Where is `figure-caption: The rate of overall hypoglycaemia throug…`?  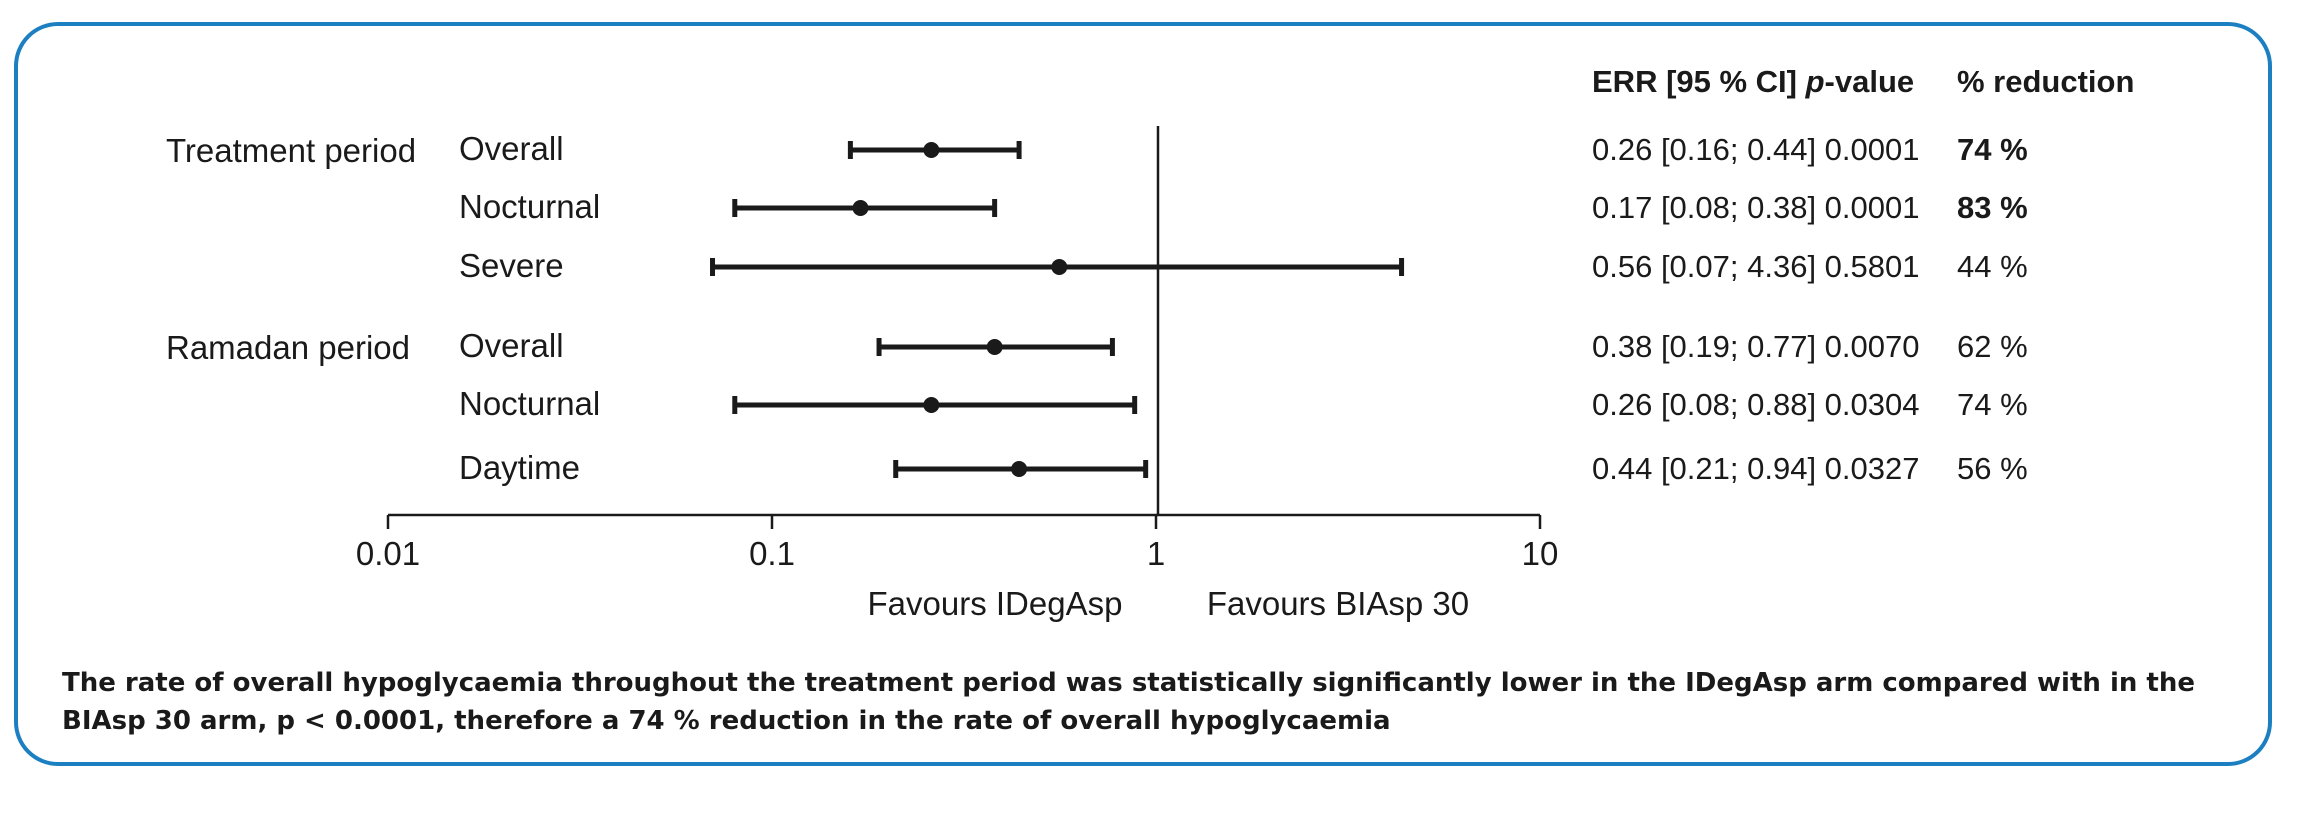 figure-caption: The rate of overall hypoglycaemia throug… is located at coordinates (1128, 702).